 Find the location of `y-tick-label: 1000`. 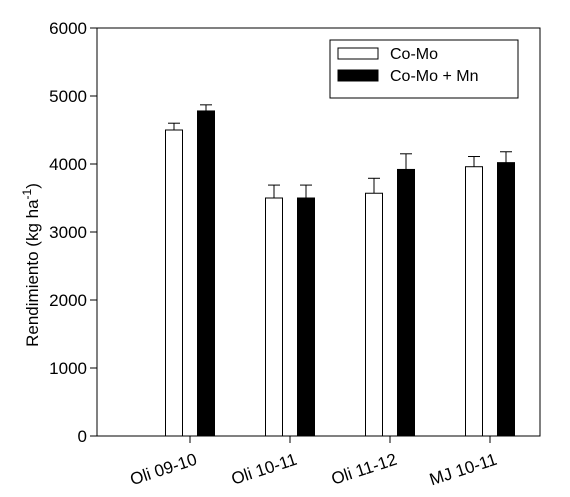

y-tick-label: 1000 is located at coordinates (68, 368).